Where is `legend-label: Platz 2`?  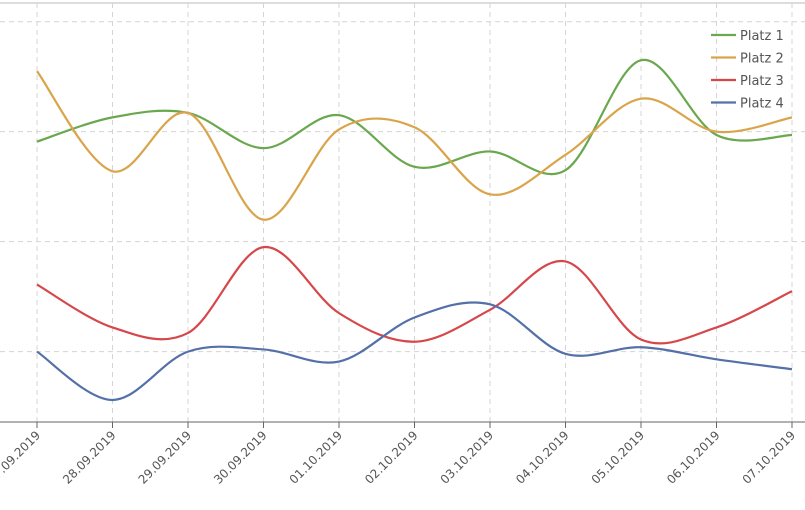
legend-label: Platz 2 is located at coordinates (762, 59).